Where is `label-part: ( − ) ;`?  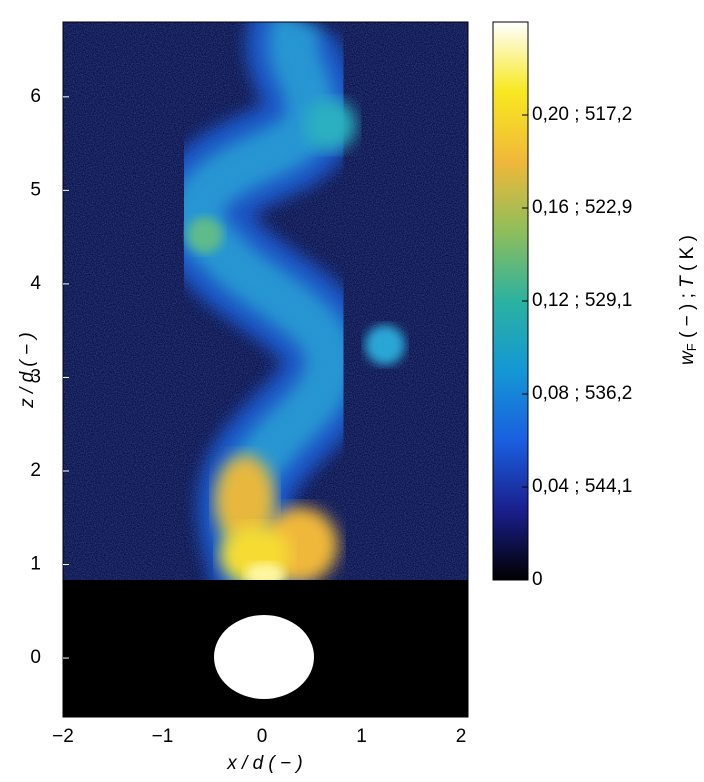
label-part: ( − ) ; is located at coordinates (687, 315).